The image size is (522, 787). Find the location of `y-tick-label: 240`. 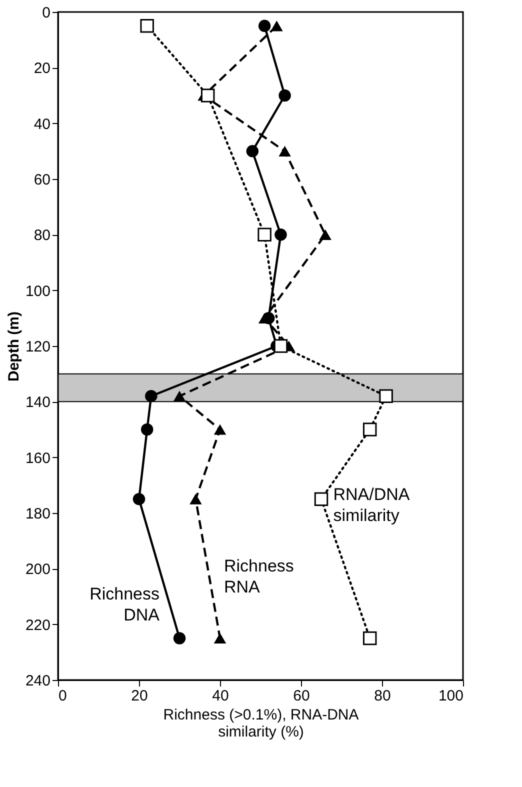

y-tick-label: 240 is located at coordinates (37, 681).